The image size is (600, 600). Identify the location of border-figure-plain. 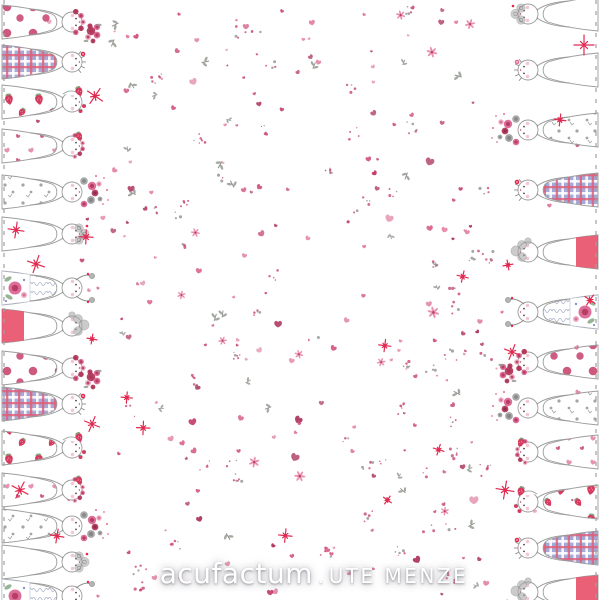
(556, 70).